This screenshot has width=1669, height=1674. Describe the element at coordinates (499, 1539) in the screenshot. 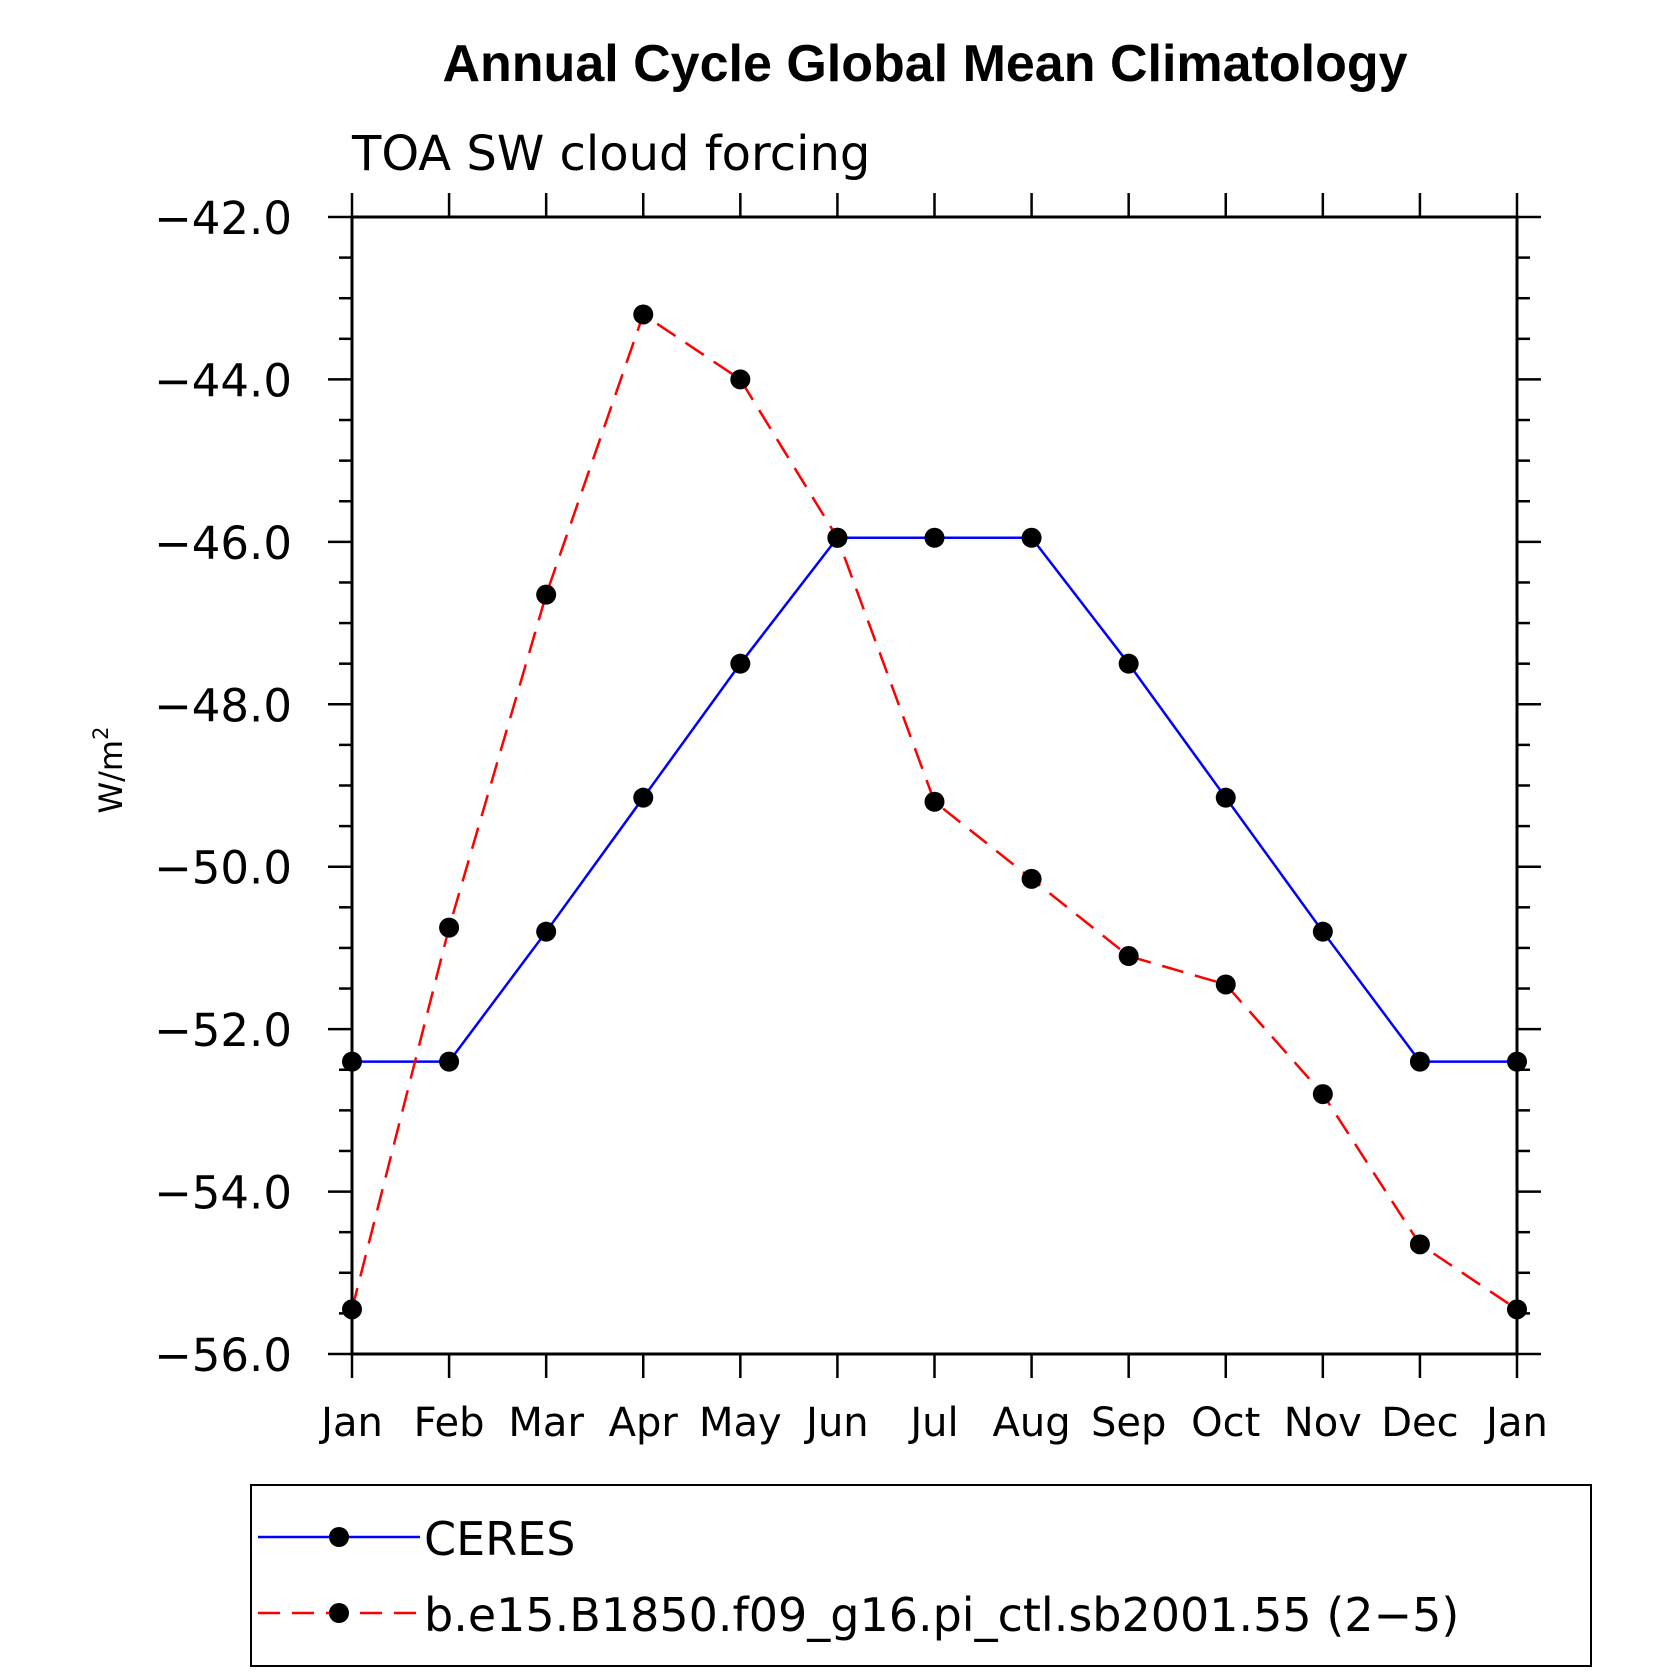

I see `legend-label-1: CERES` at that location.